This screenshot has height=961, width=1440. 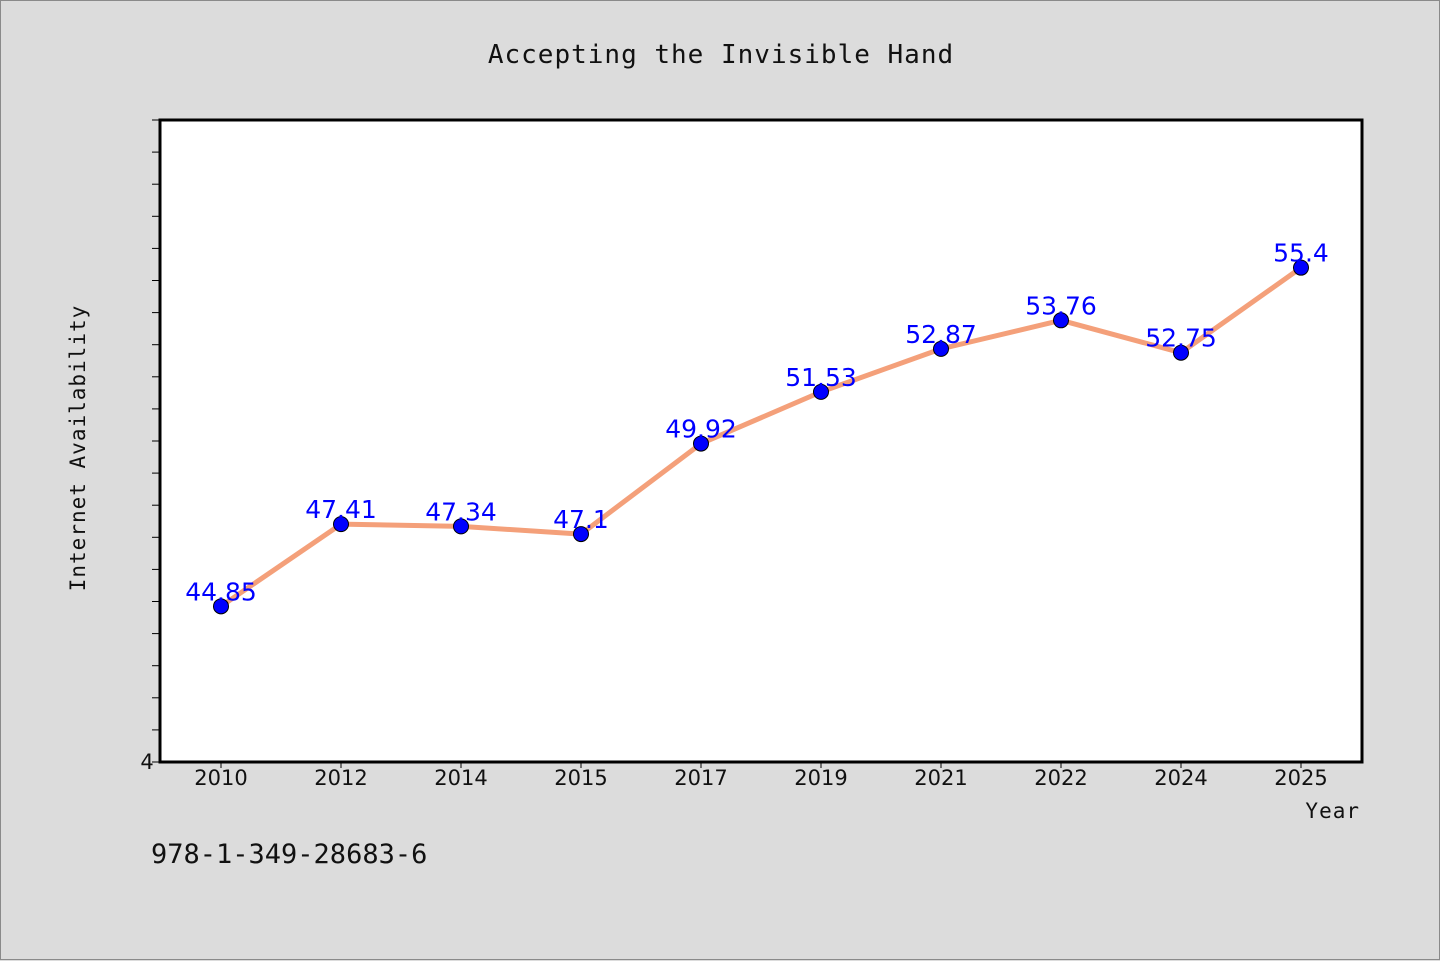 What do you see at coordinates (1180, 778) in the screenshot?
I see `x-tick-label: 2024` at bounding box center [1180, 778].